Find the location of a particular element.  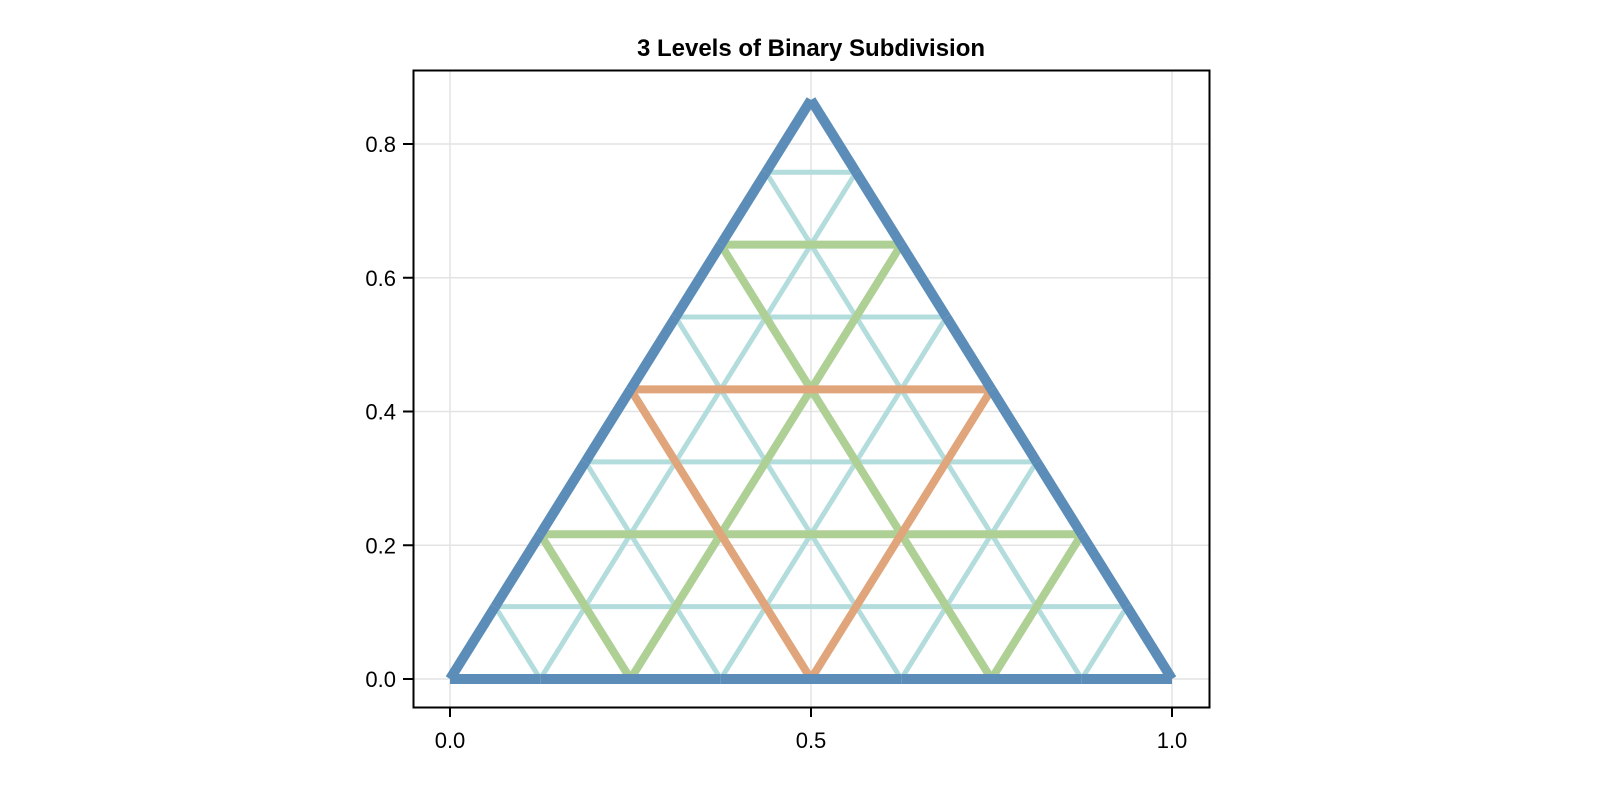

chart-title: 3 Levels of Binary Subdivision is located at coordinates (811, 48).